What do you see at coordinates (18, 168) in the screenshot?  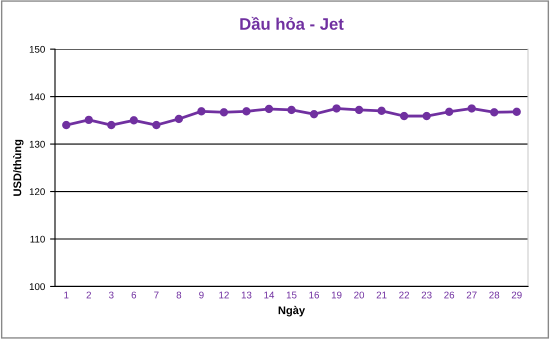 I see `y-axis-title: USD/thùng` at bounding box center [18, 168].